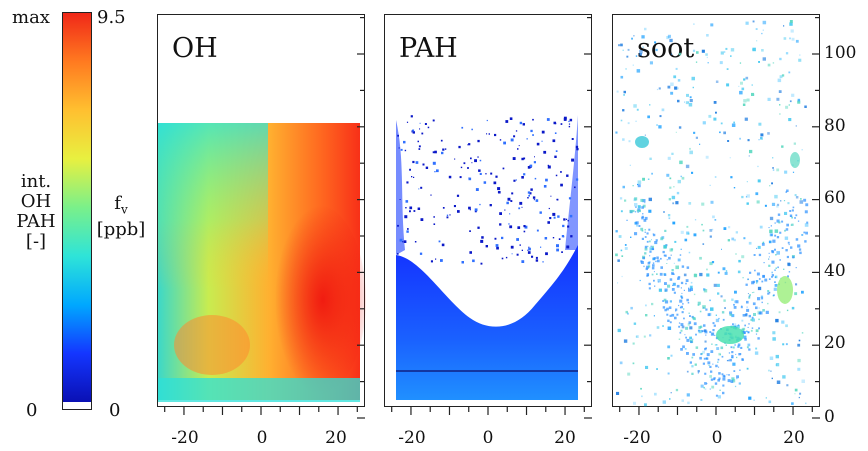 Image resolution: width=868 pixels, height=451 pixels. Describe the element at coordinates (77, 207) in the screenshot. I see `colorbar-gradient` at that location.